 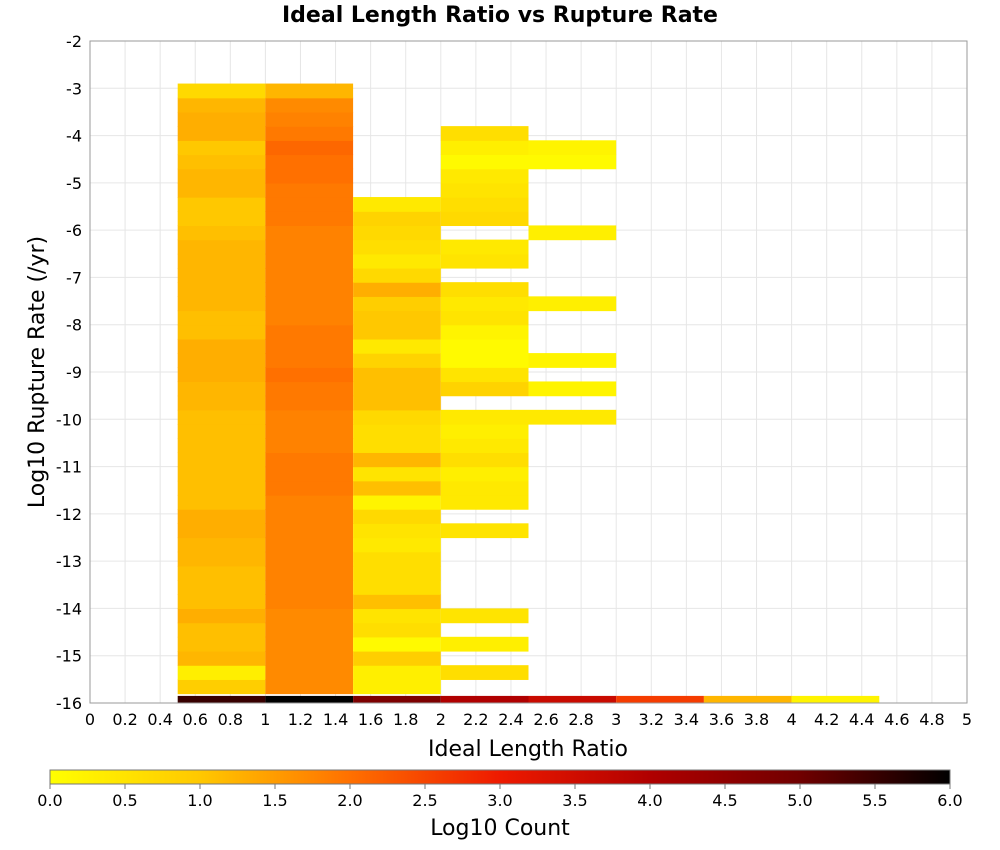 What do you see at coordinates (896, 719) in the screenshot?
I see `x-tick-label: 4.6` at bounding box center [896, 719].